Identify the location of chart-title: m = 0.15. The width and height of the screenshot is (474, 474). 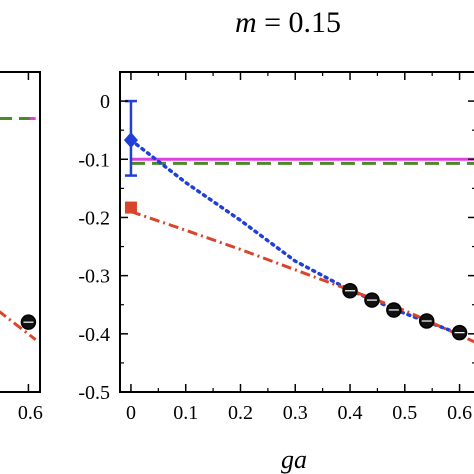
(288, 22).